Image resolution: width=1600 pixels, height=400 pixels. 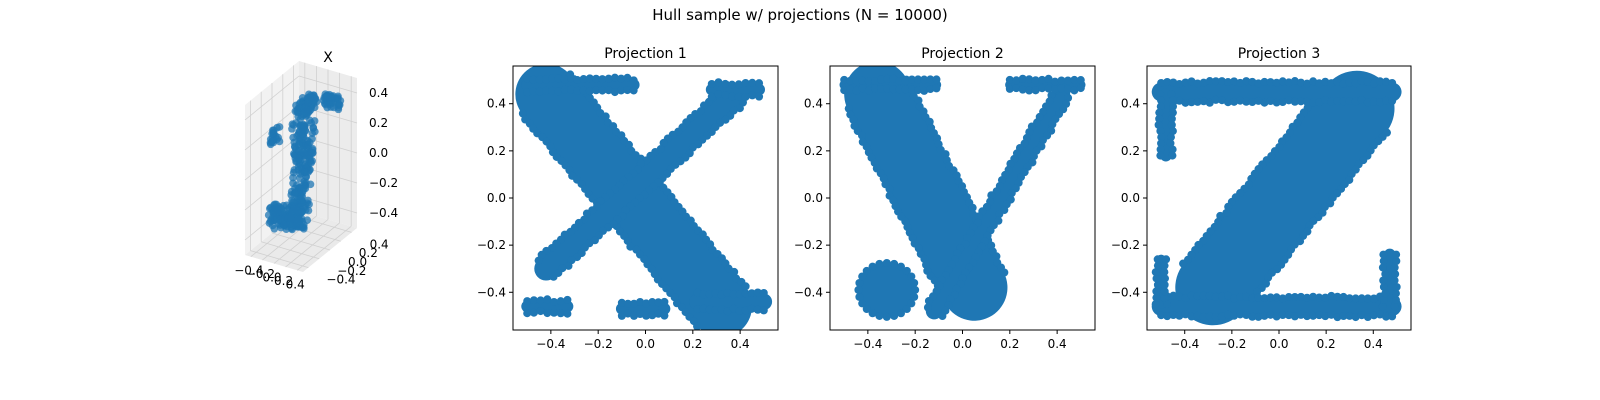 What do you see at coordinates (867, 344) in the screenshot?
I see `x-tick-label: −0.4` at bounding box center [867, 344].